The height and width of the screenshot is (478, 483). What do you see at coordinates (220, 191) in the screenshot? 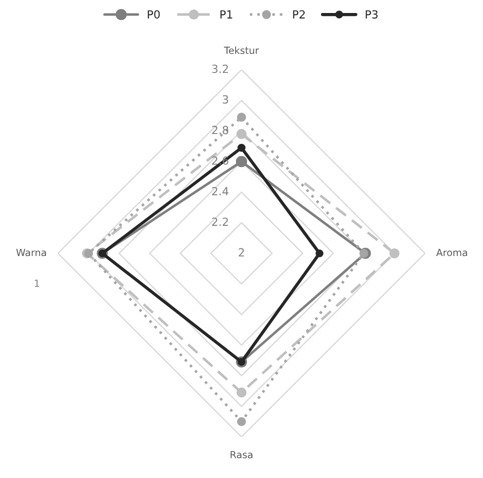
I see `y-tick-label: 2.4` at bounding box center [220, 191].